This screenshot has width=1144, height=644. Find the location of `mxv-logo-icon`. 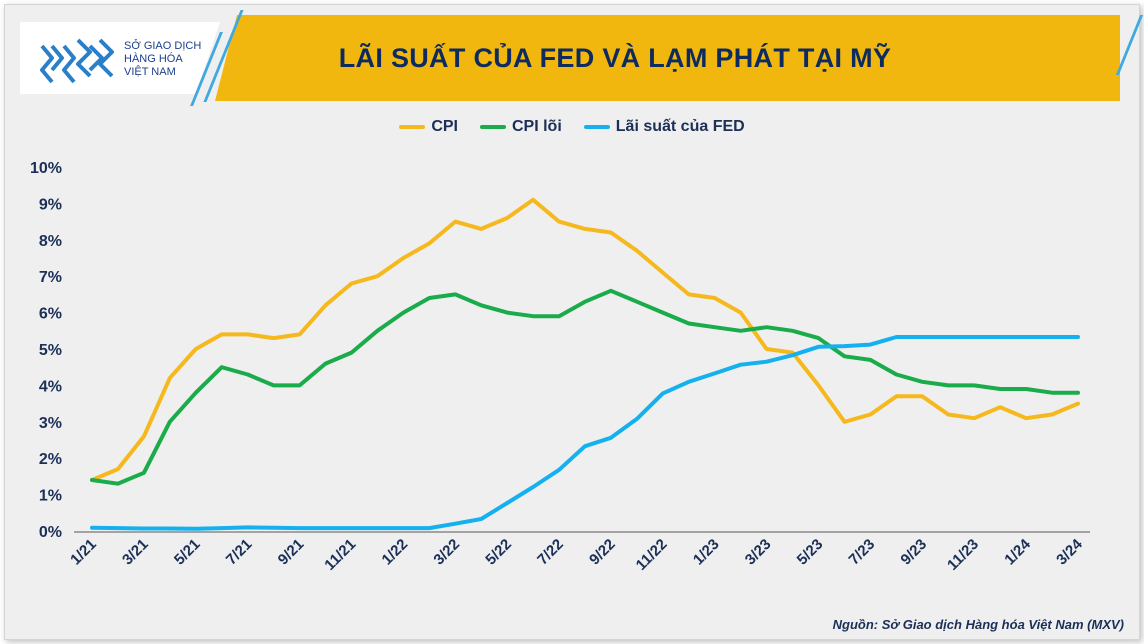

mxv-logo-icon is located at coordinates (77, 61).